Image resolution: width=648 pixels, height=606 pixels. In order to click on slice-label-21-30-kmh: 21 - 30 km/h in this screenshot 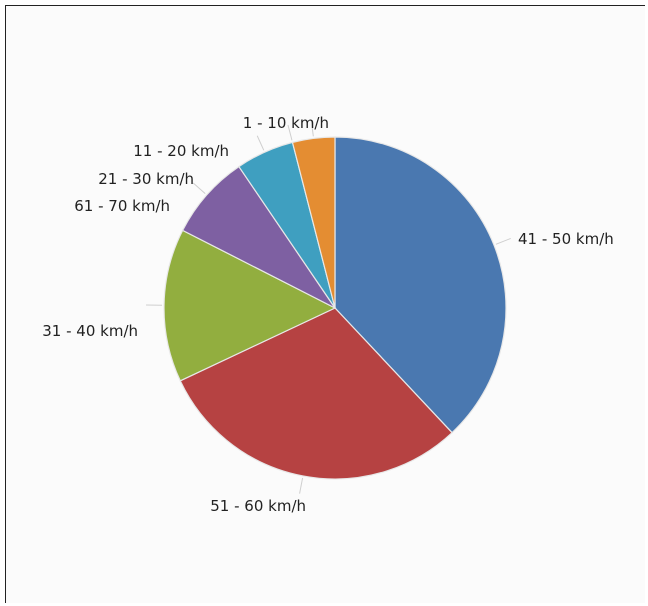, I will do `click(146, 179)`.